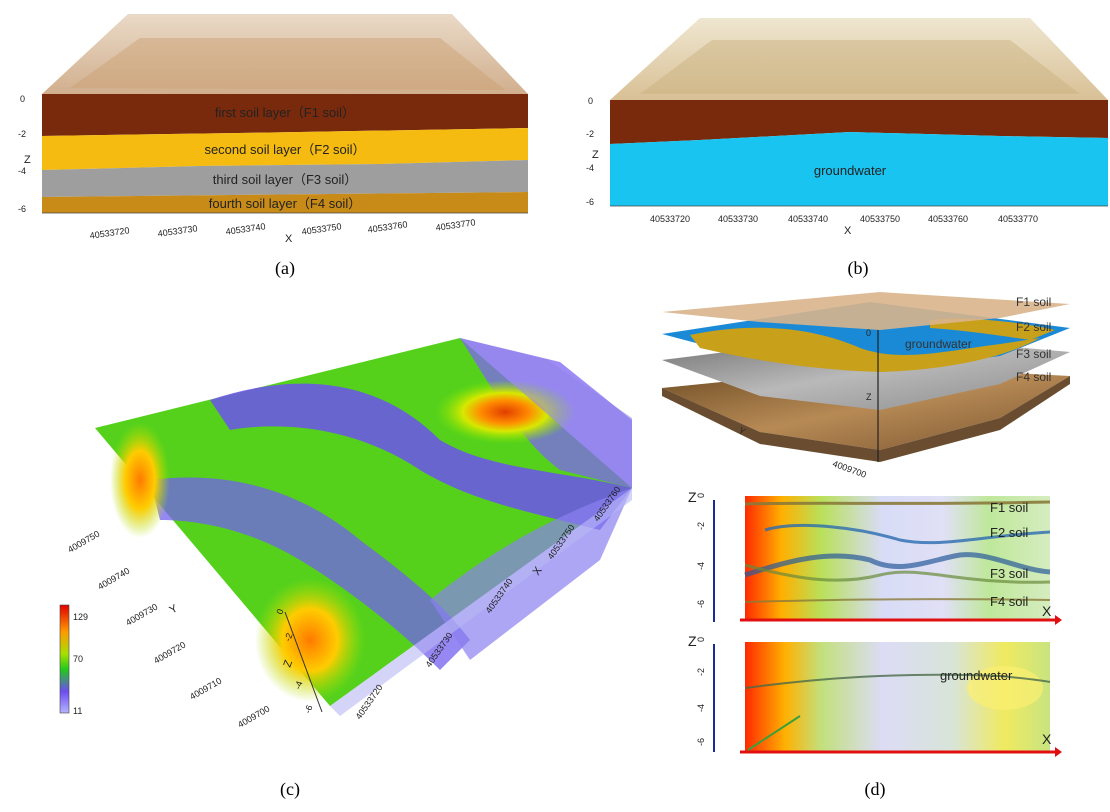 This screenshot has width=1110, height=812. I want to click on panel-c-front-face, so click(481, 602).